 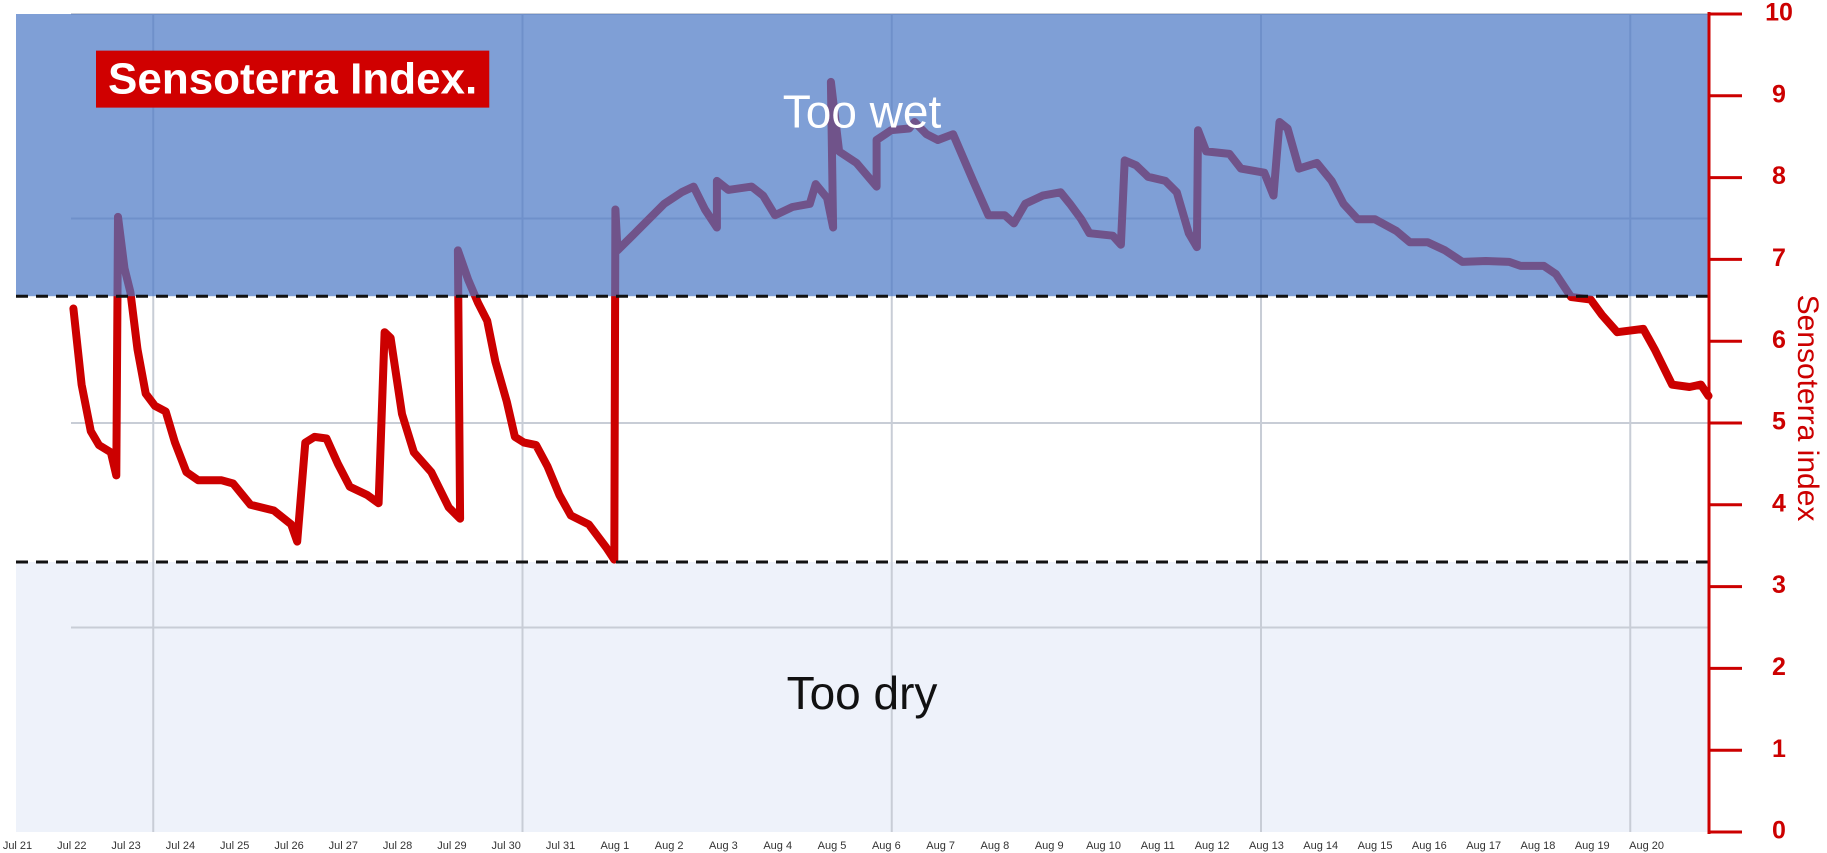 I want to click on title-background, so click(x=293, y=79).